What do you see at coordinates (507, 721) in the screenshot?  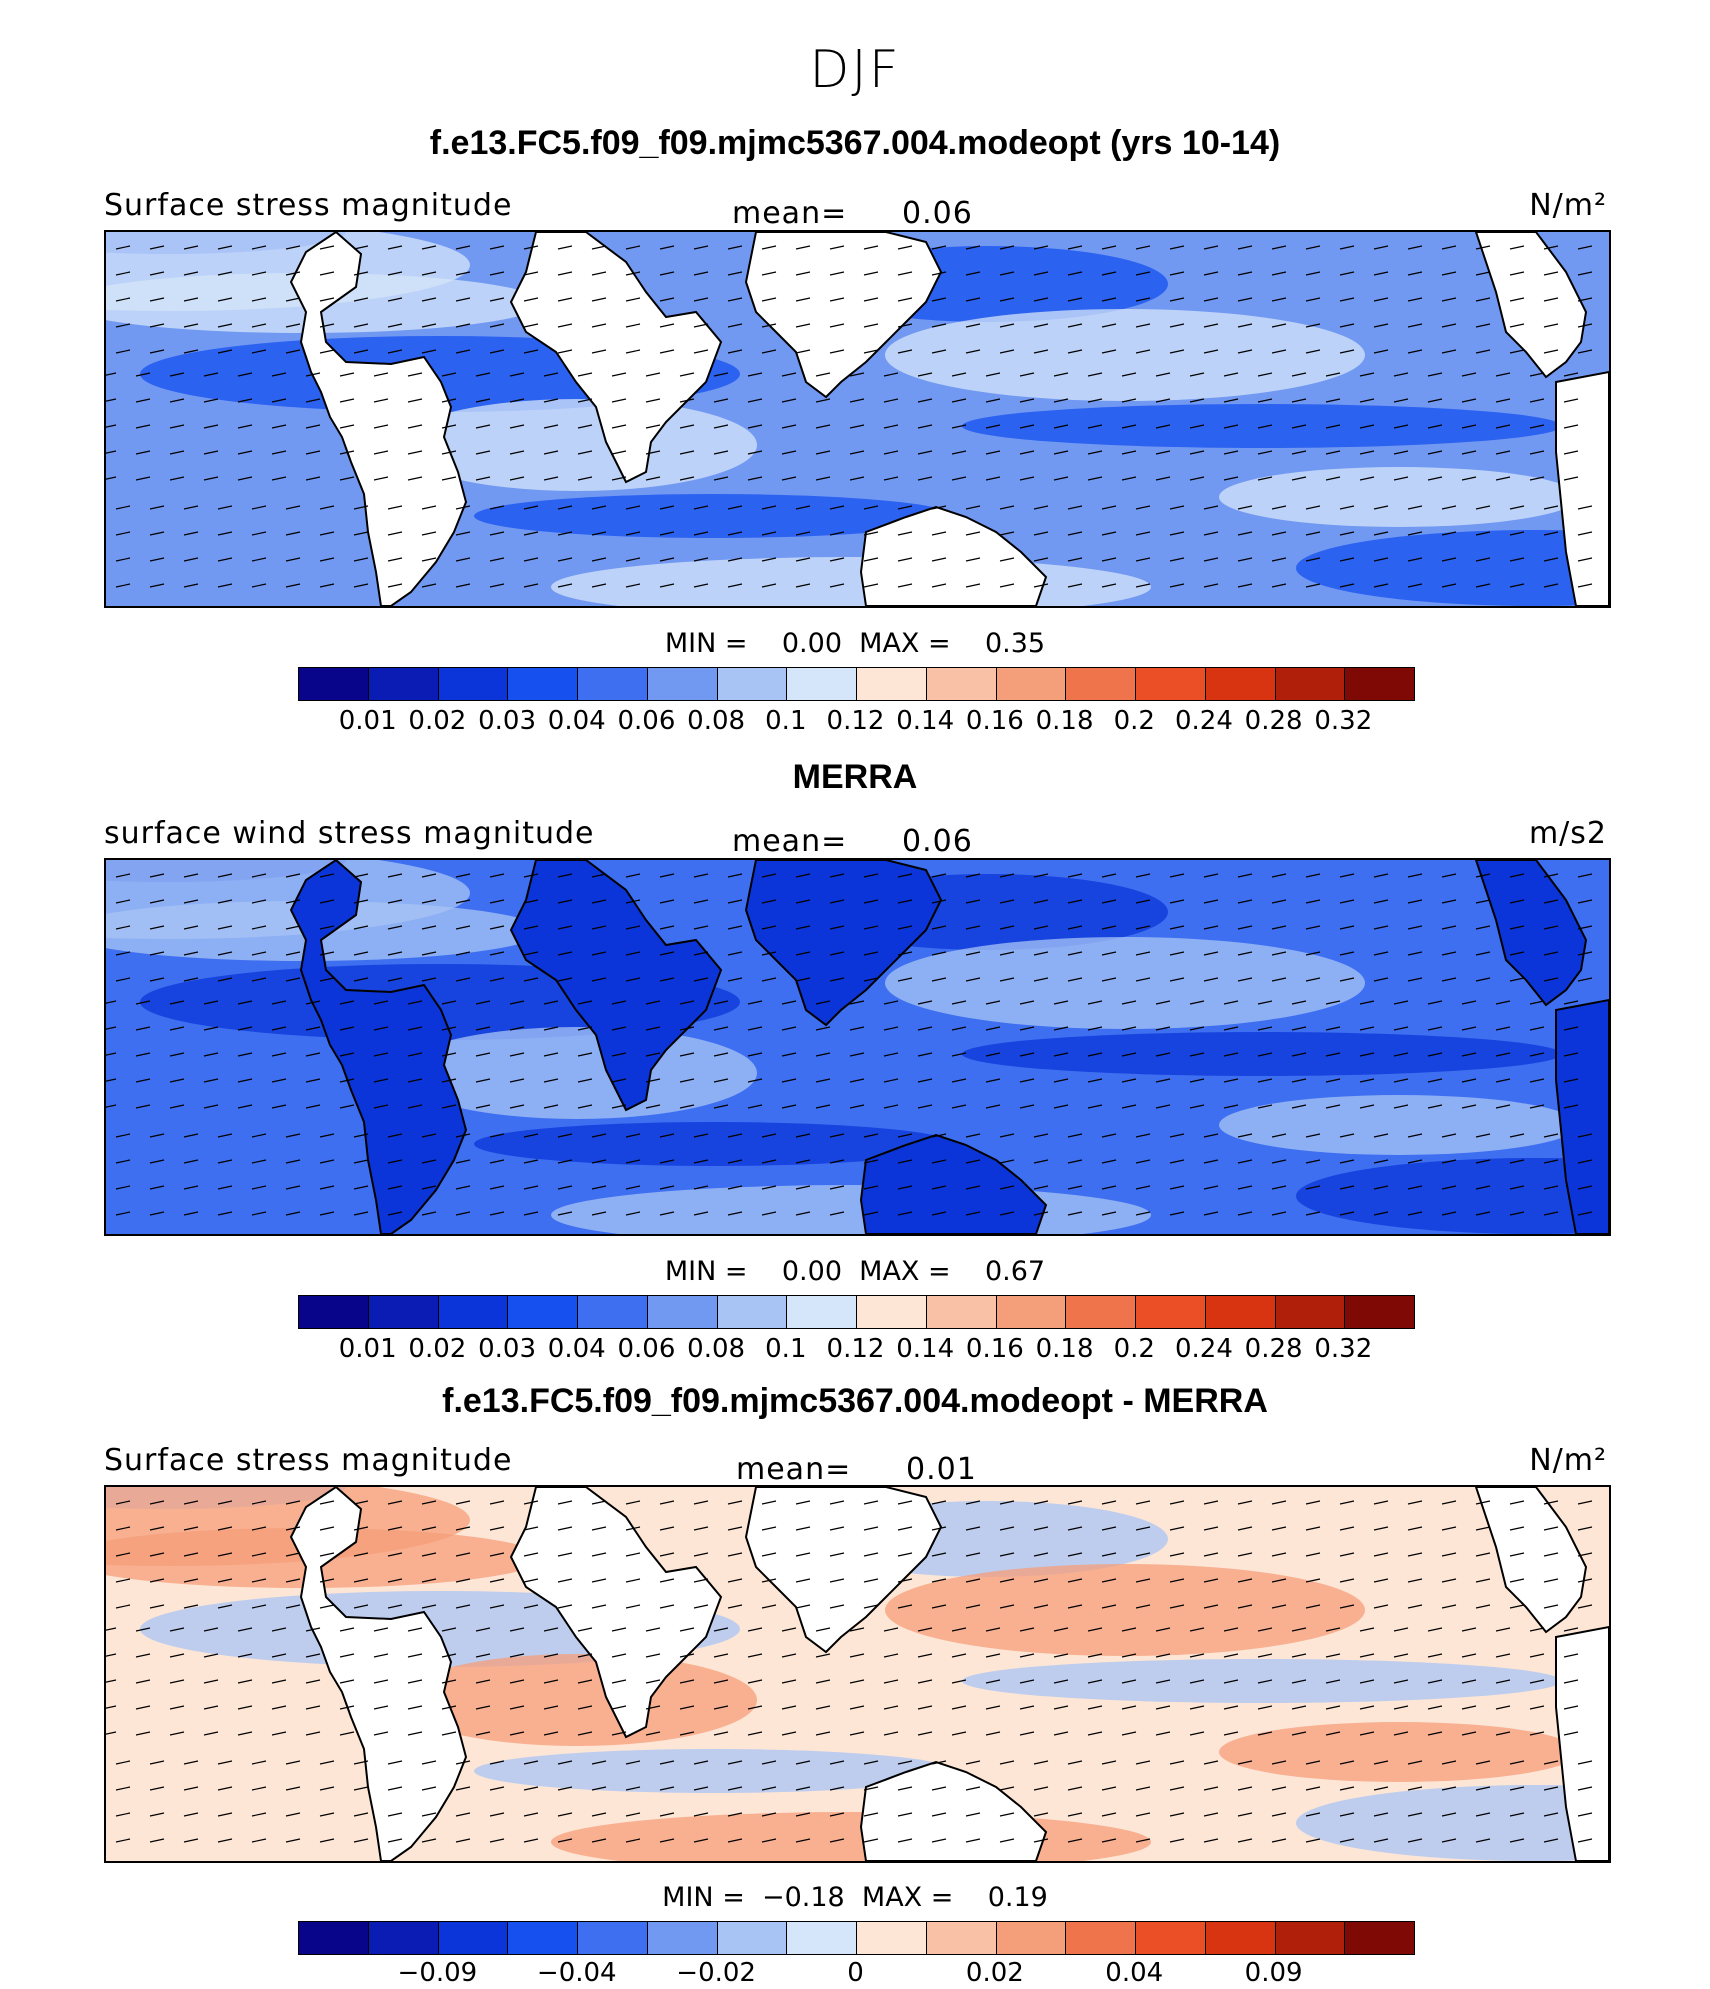 I see `colorbar-tick-label: 0.03` at bounding box center [507, 721].